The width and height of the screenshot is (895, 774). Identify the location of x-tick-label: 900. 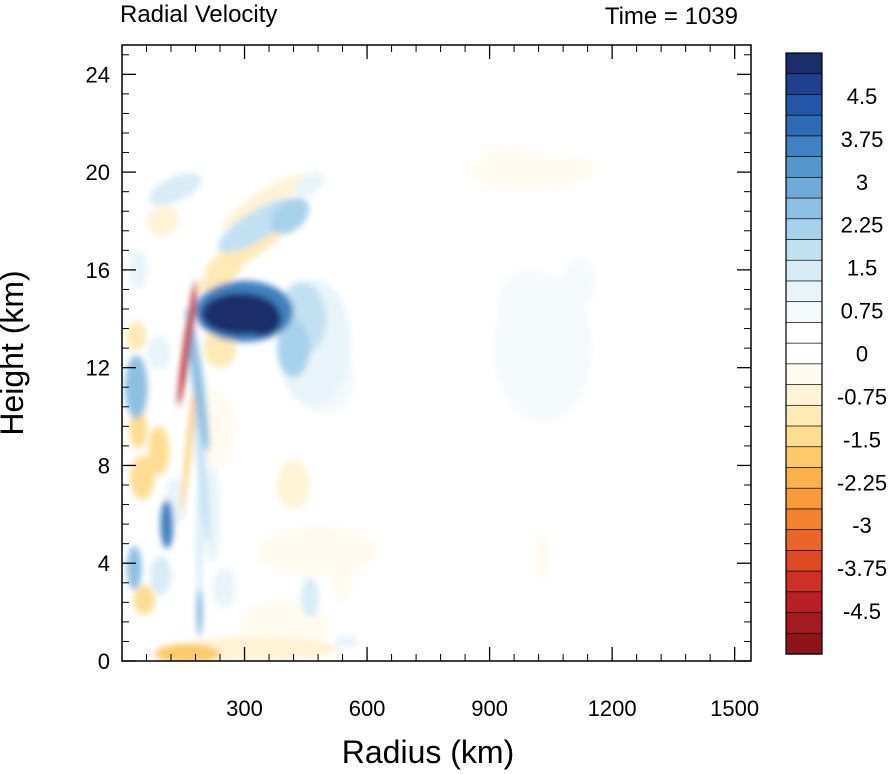
(489, 708).